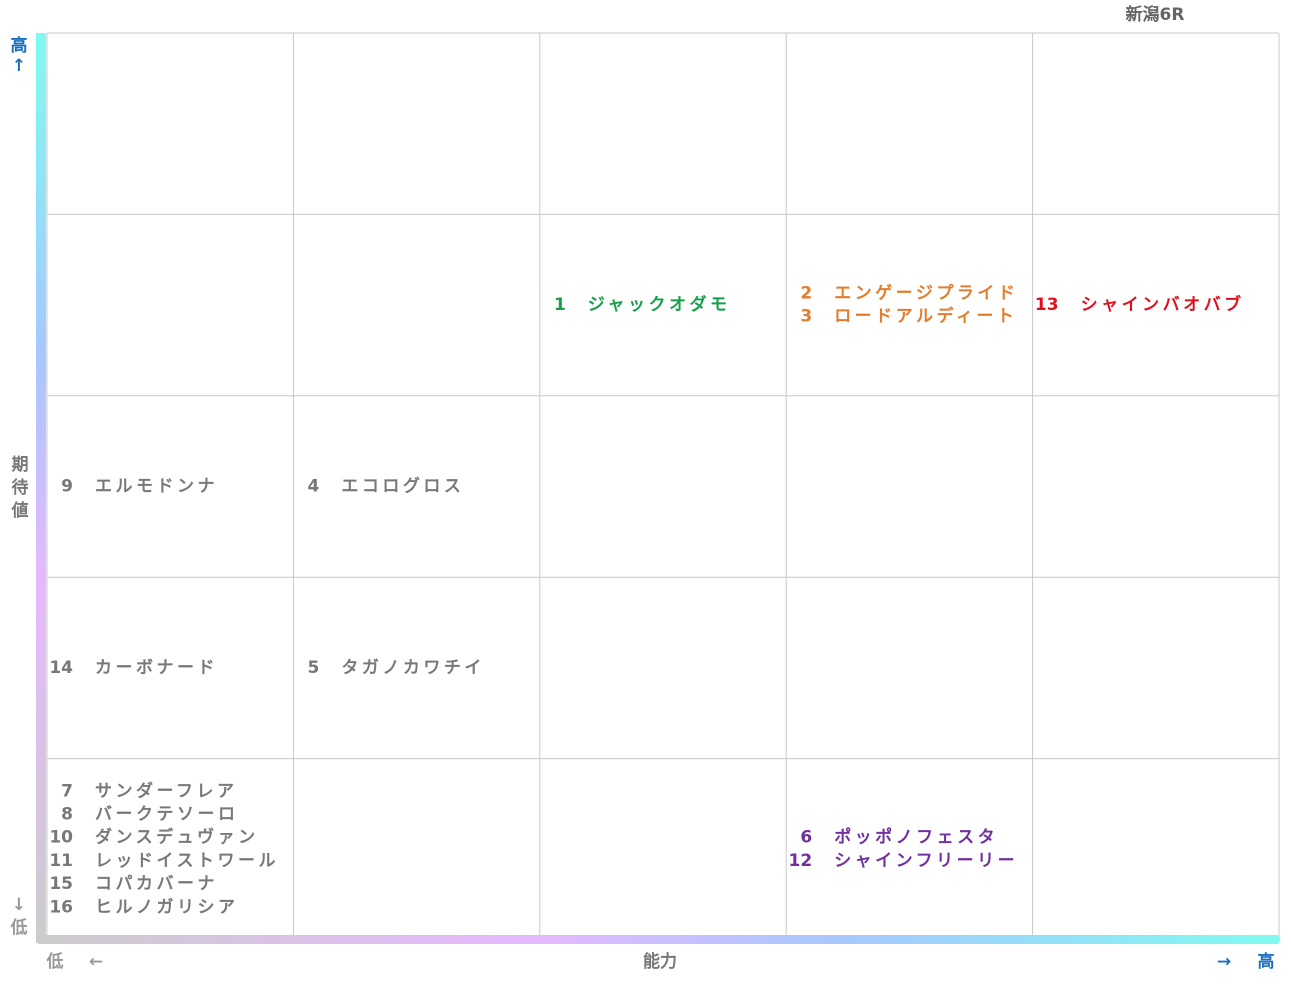  I want to click on entry-number: 10, so click(61, 838).